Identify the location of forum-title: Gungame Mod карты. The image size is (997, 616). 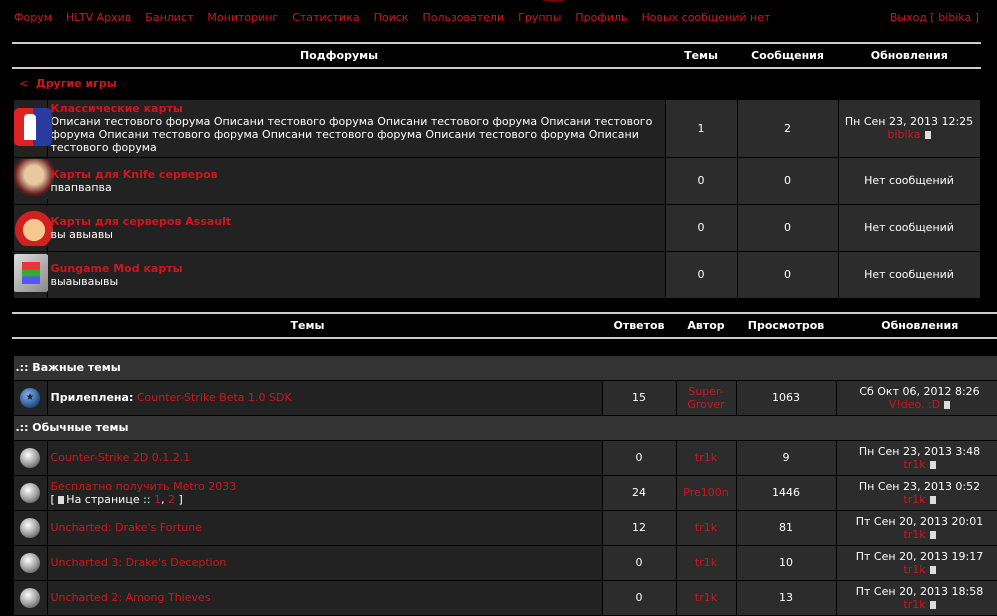
(116, 268).